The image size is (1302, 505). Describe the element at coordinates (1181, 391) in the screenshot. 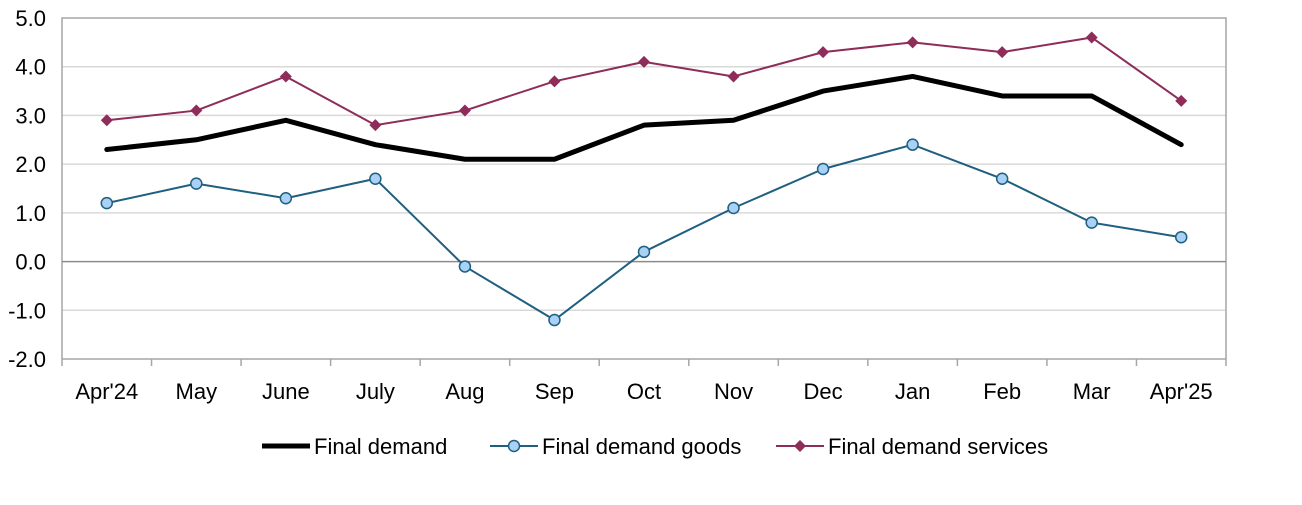

I see `x-tick-label: Apr'25` at that location.